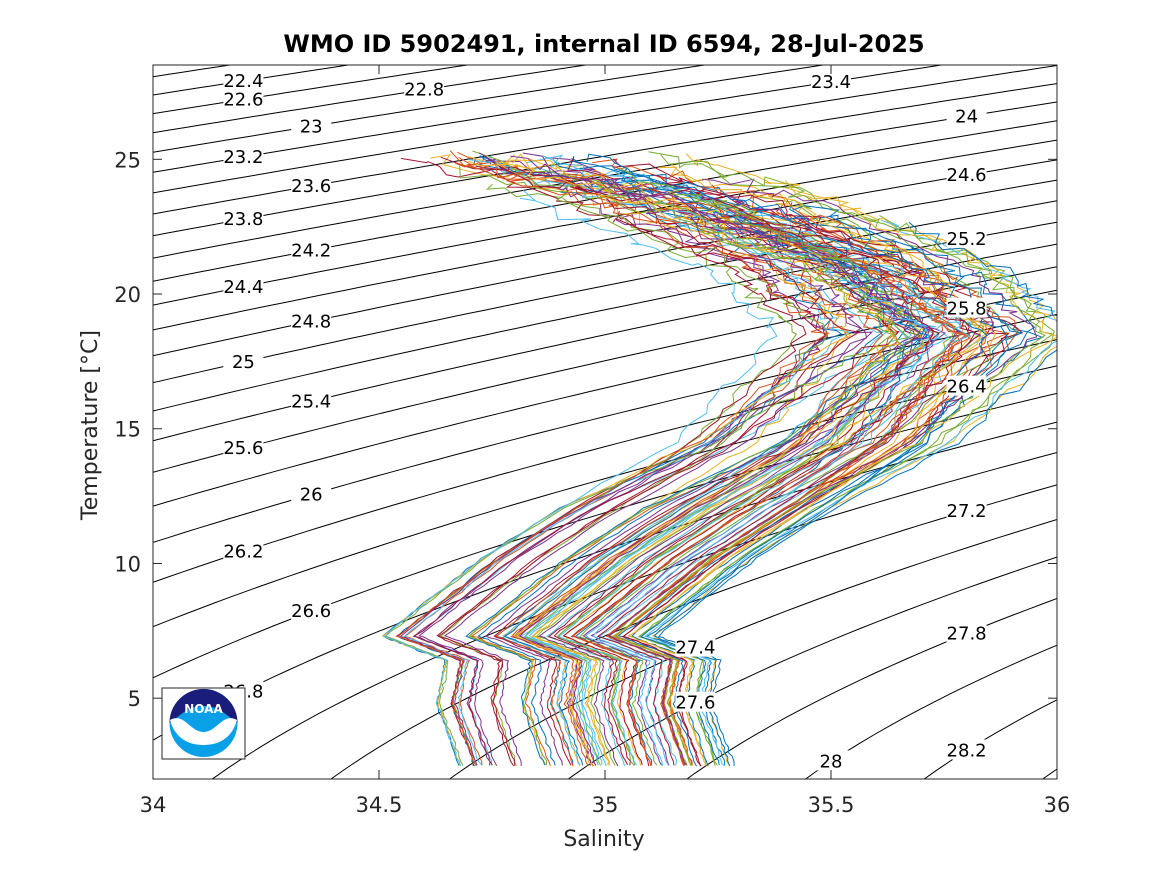 The height and width of the screenshot is (875, 1167). I want to click on y-tick-label: 25, so click(127, 160).